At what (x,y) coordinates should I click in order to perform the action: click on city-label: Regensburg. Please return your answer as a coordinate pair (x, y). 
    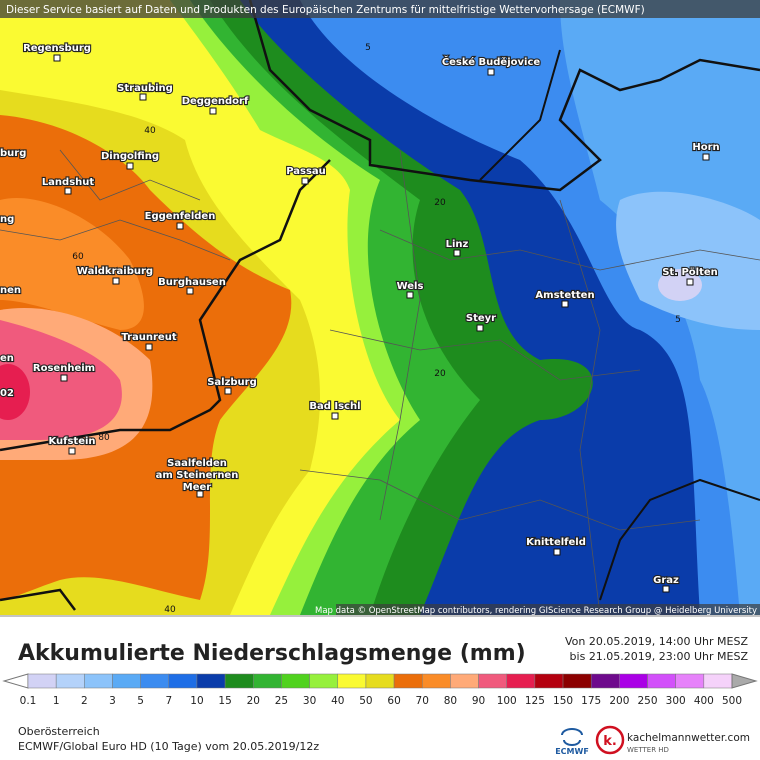
    Looking at the image, I should click on (57, 48).